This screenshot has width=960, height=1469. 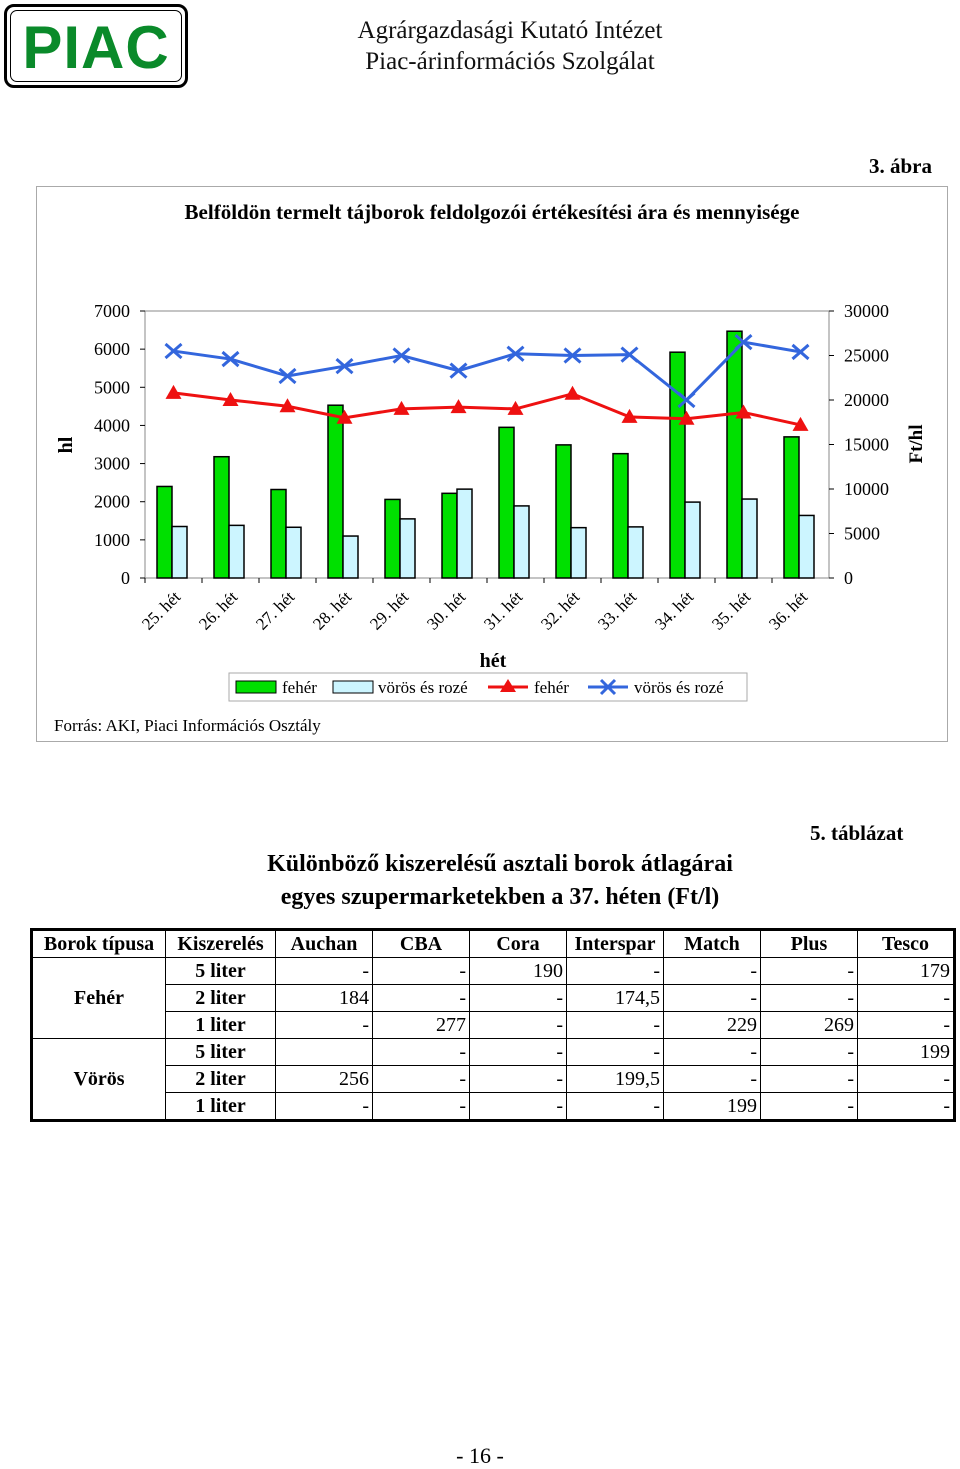 What do you see at coordinates (518, 943) in the screenshot?
I see `column-header: Cora` at bounding box center [518, 943].